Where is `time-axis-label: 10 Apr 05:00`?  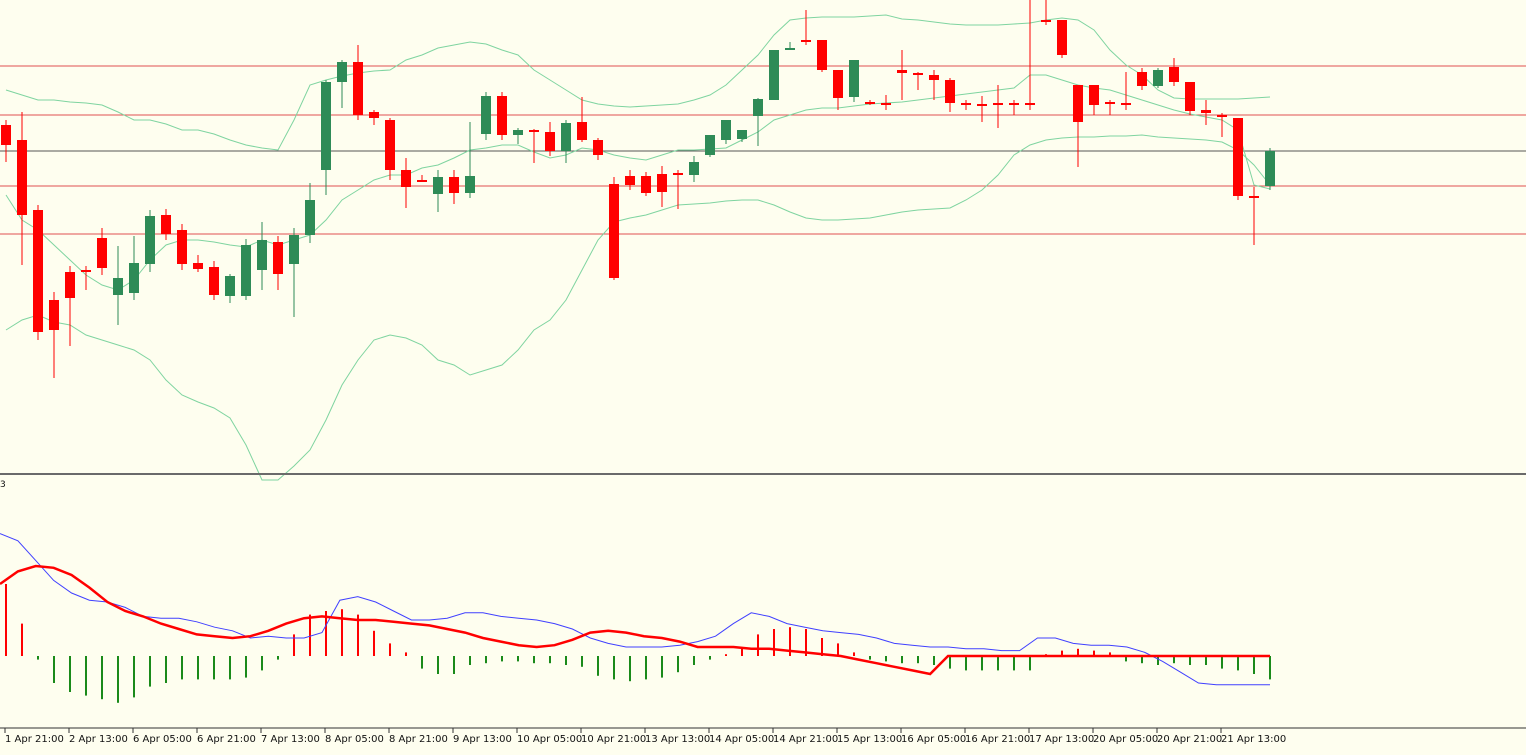
time-axis-label: 10 Apr 05:00 is located at coordinates (549, 739).